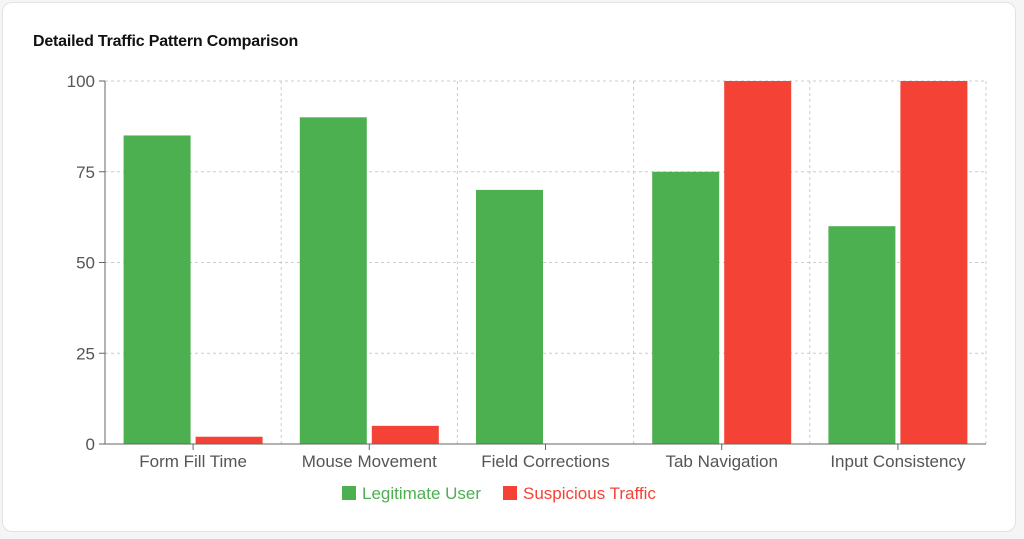  What do you see at coordinates (349, 493) in the screenshot?
I see `legend-swatch-legitimate` at bounding box center [349, 493].